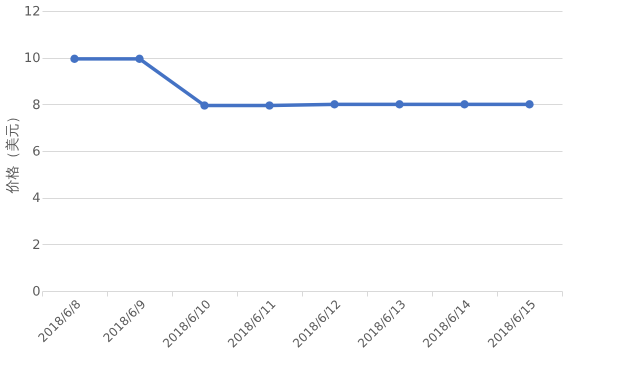  I want to click on y-tick-label: 10, so click(32, 58).